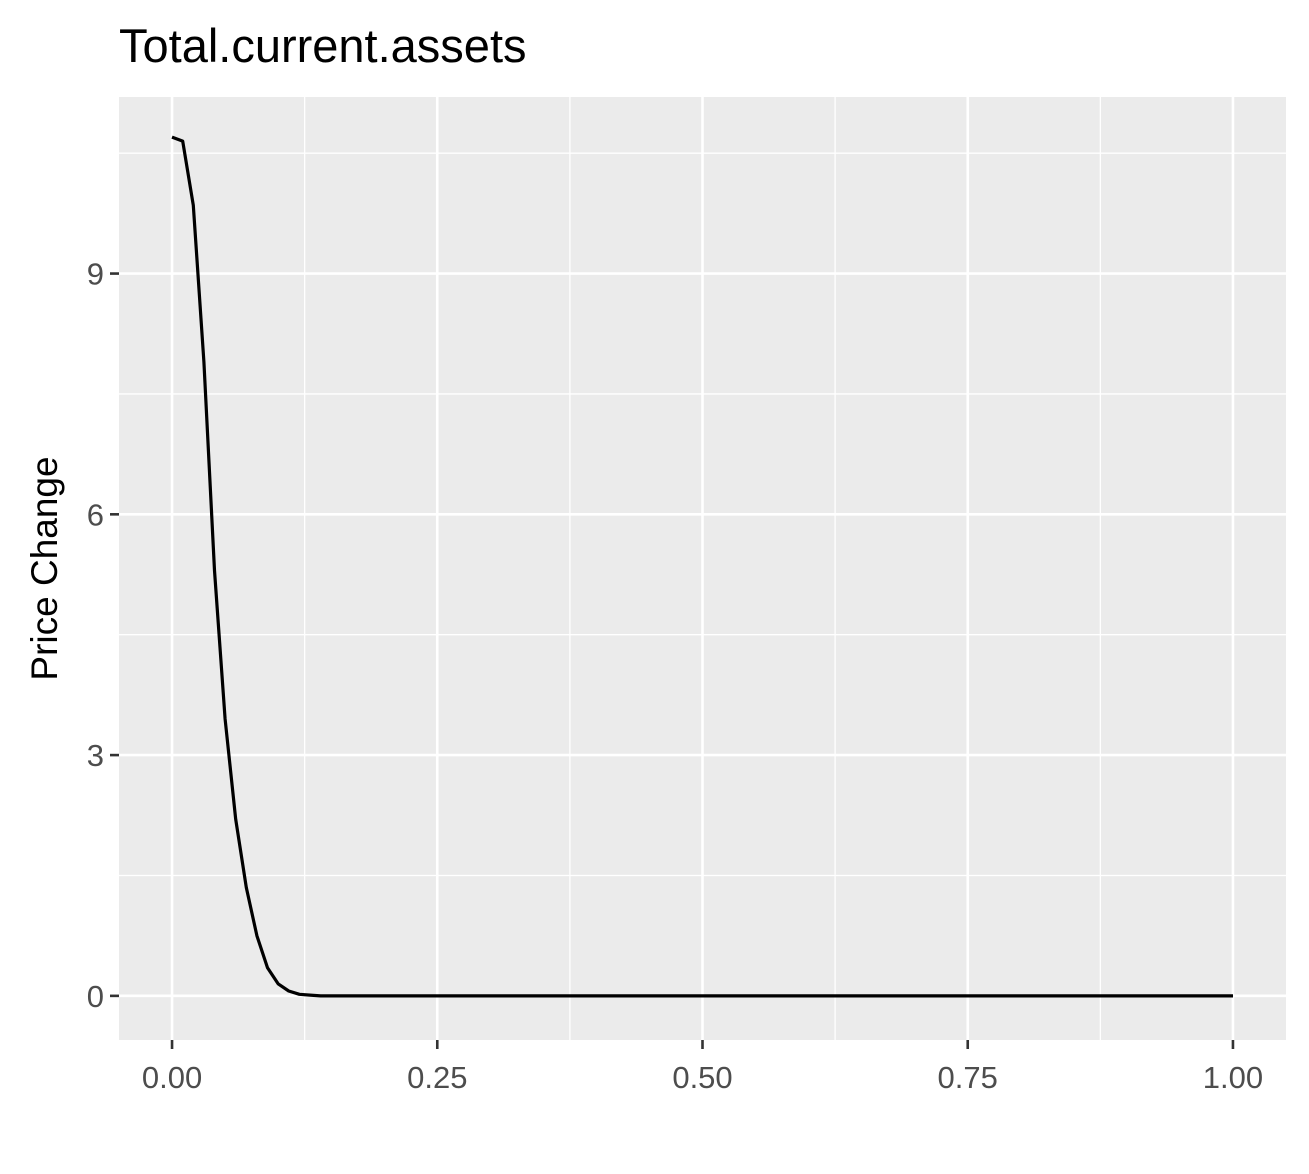  What do you see at coordinates (437, 1077) in the screenshot?
I see `x-tick-label: 0.25` at bounding box center [437, 1077].